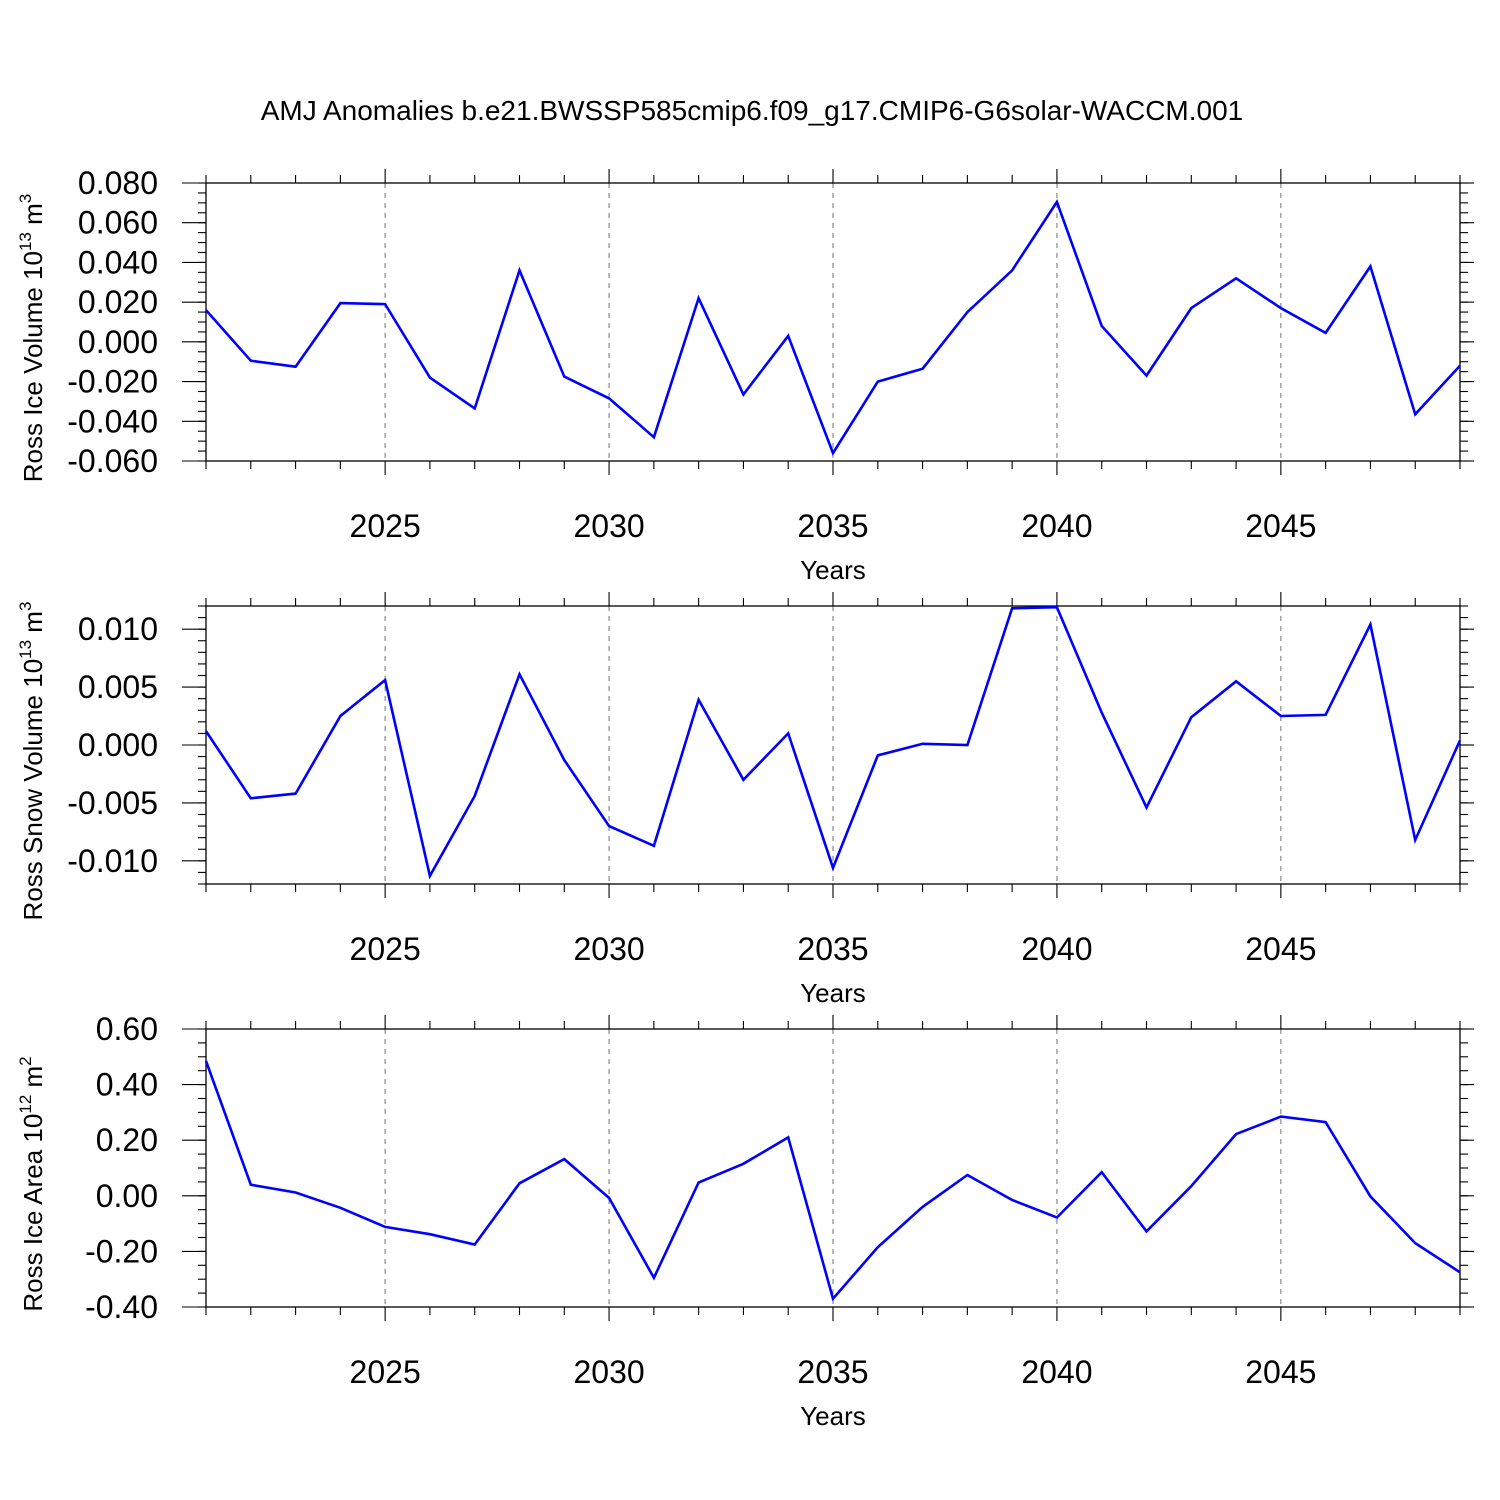 The image size is (1500, 1500). What do you see at coordinates (25, 1060) in the screenshot?
I see `y-axis-title-unit-exponent: 2` at bounding box center [25, 1060].